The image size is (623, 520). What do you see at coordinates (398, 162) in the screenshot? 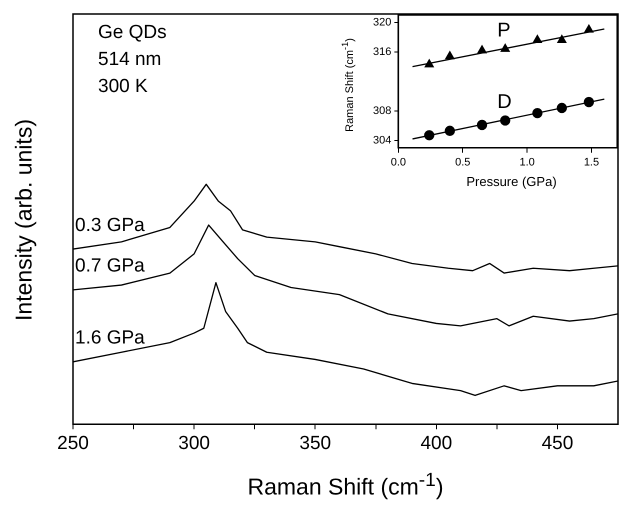
I see `x-tick-label: 0.0` at bounding box center [398, 162].